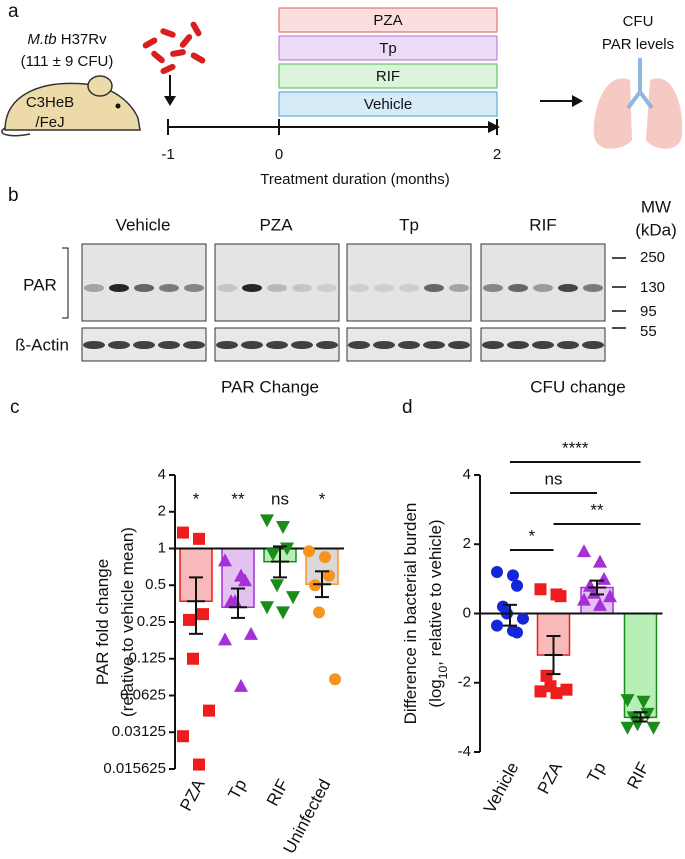 The width and height of the screenshot is (685, 859). What do you see at coordinates (464, 751) in the screenshot?
I see `y-tick-label: -4` at bounding box center [464, 751].